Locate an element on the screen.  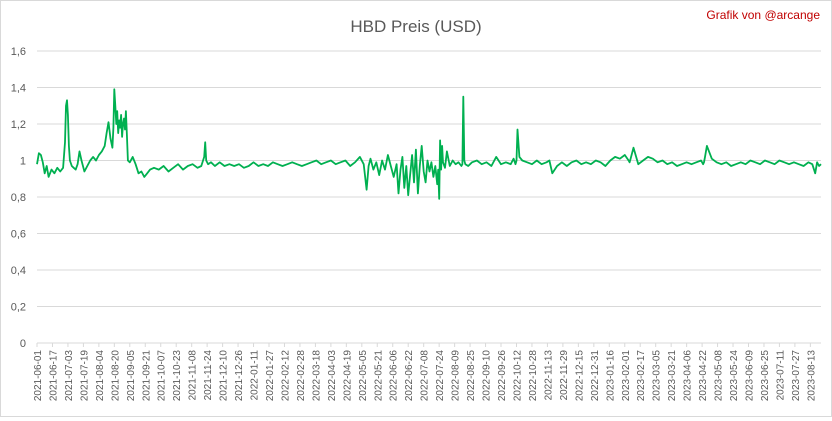
x-tick-label: 2022-06-06 is located at coordinates (394, 376).